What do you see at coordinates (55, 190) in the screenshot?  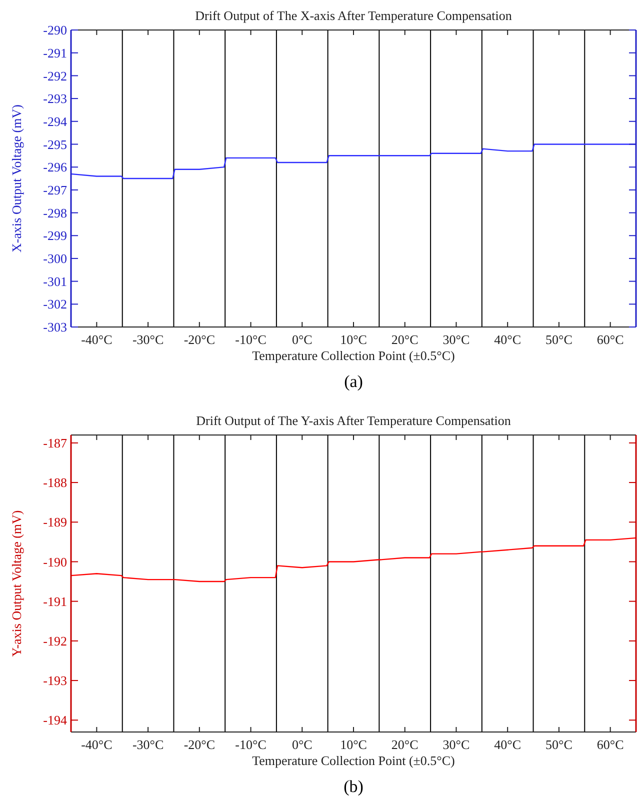 I see `y-tick-label: -297` at bounding box center [55, 190].